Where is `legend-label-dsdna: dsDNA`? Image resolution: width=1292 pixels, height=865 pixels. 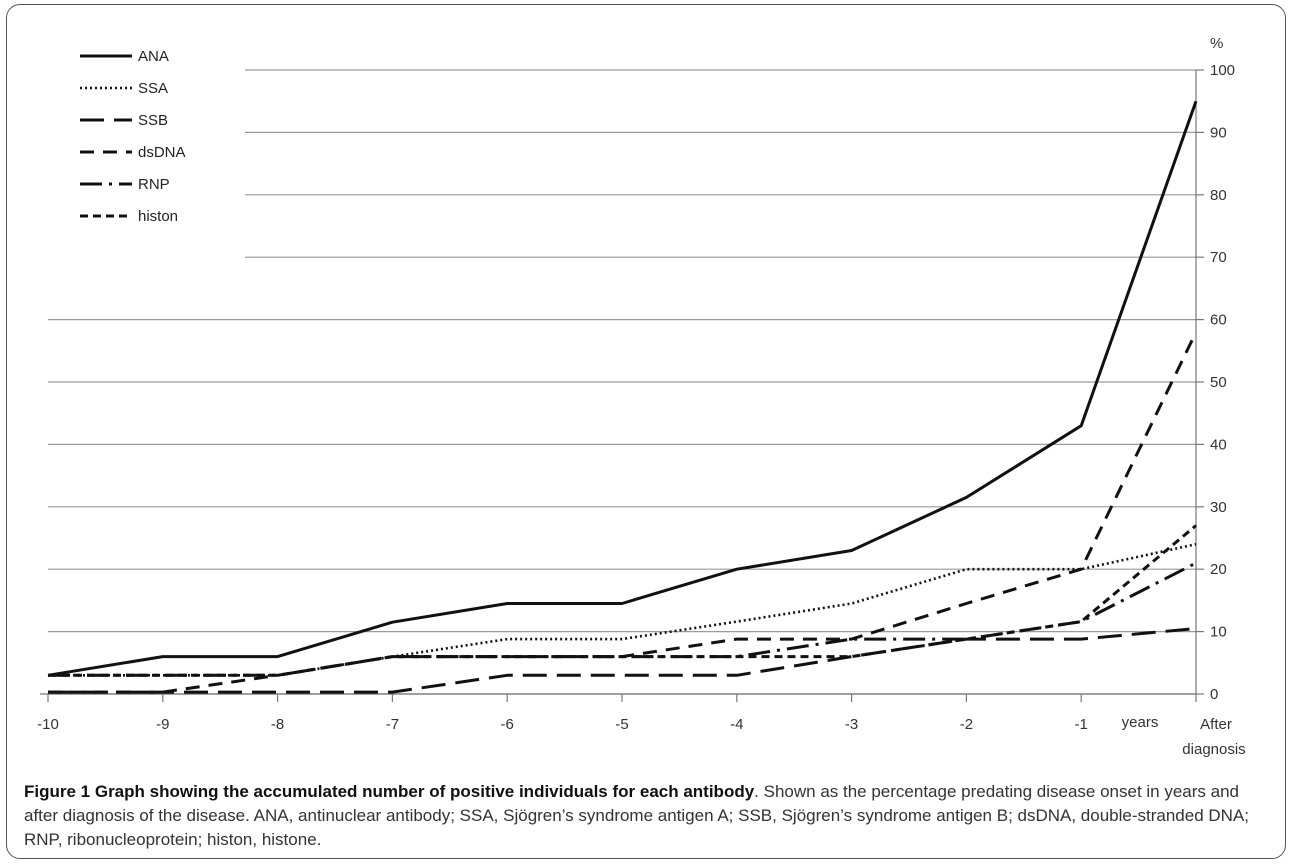
legend-label-dsdna: dsDNA is located at coordinates (162, 152).